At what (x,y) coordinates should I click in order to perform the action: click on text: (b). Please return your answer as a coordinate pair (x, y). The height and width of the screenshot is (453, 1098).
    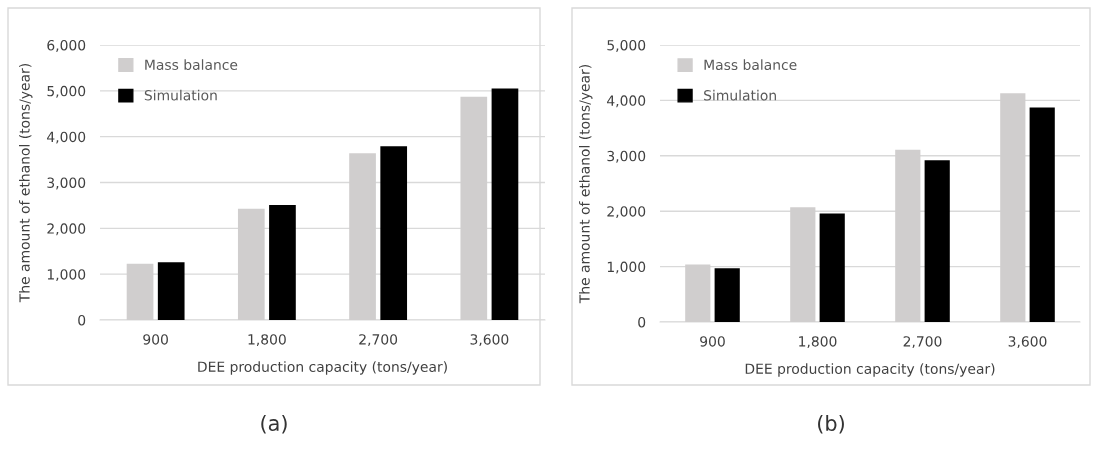
    Looking at the image, I should click on (831, 424).